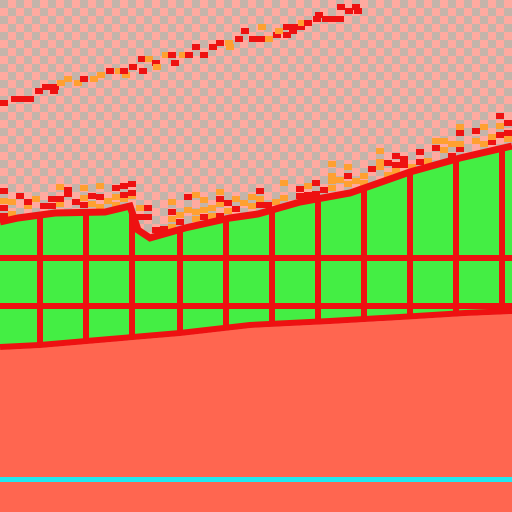 Image resolution: width=512 pixels, height=512 pixels. What do you see at coordinates (256, 306) in the screenshot?
I see `wall-grid-row` at bounding box center [256, 306].